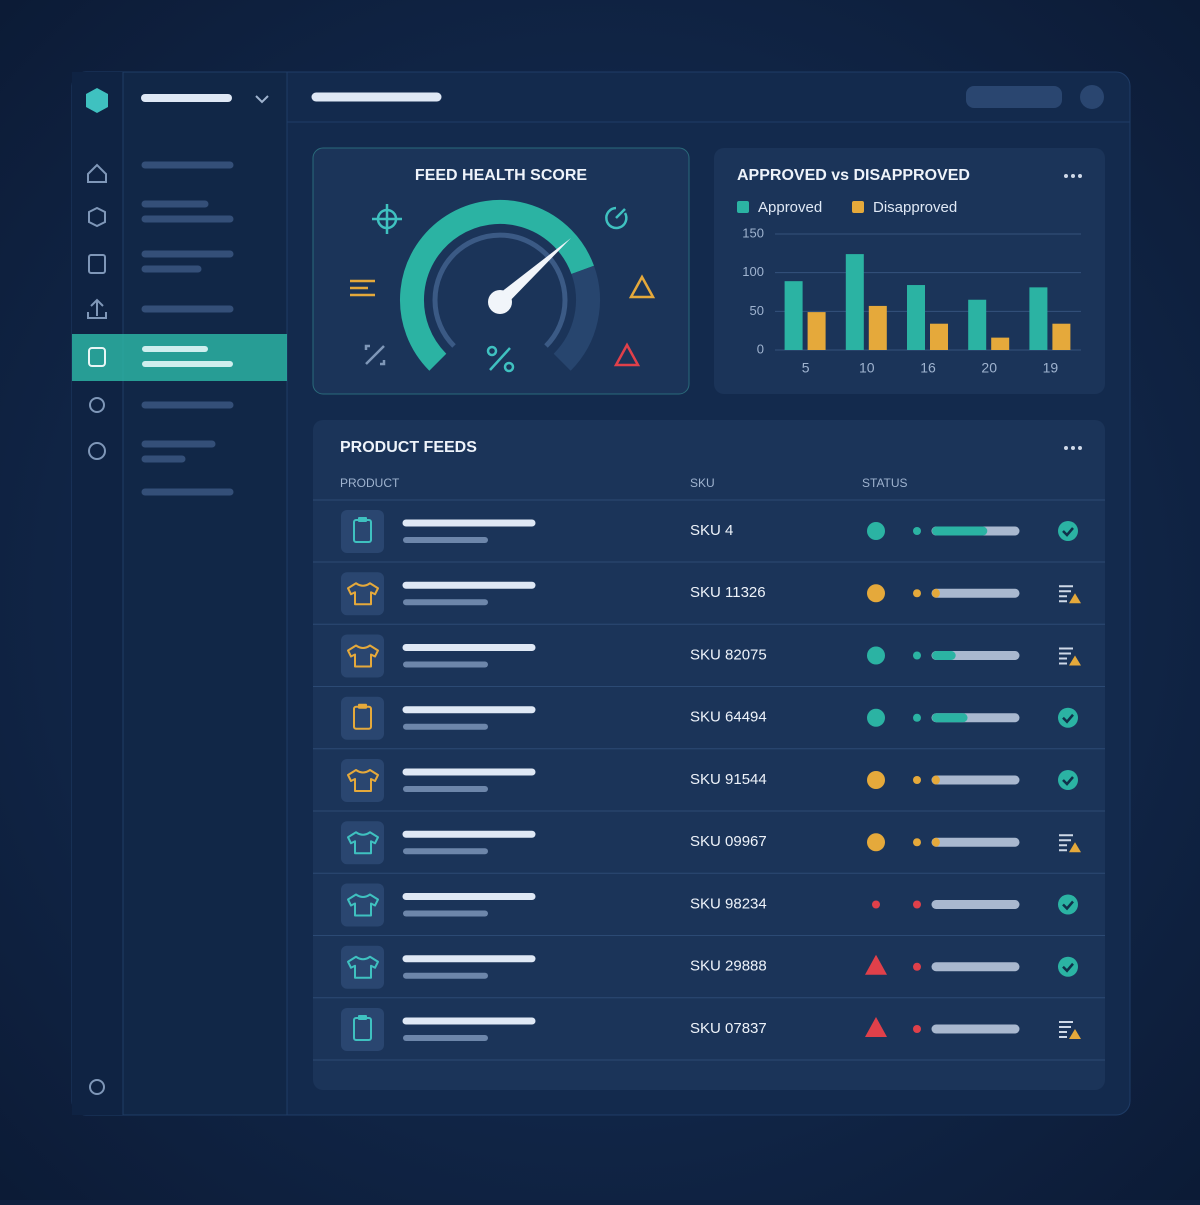  What do you see at coordinates (375, 355) in the screenshot?
I see `expand-icon` at bounding box center [375, 355].